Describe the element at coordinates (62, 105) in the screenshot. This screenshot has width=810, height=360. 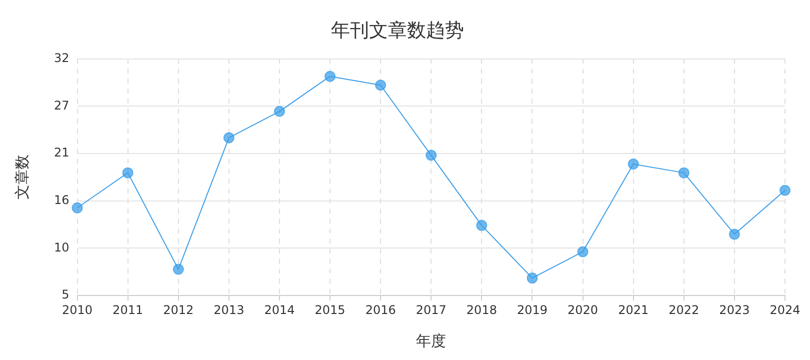
I see `y-tick-label: 27` at that location.